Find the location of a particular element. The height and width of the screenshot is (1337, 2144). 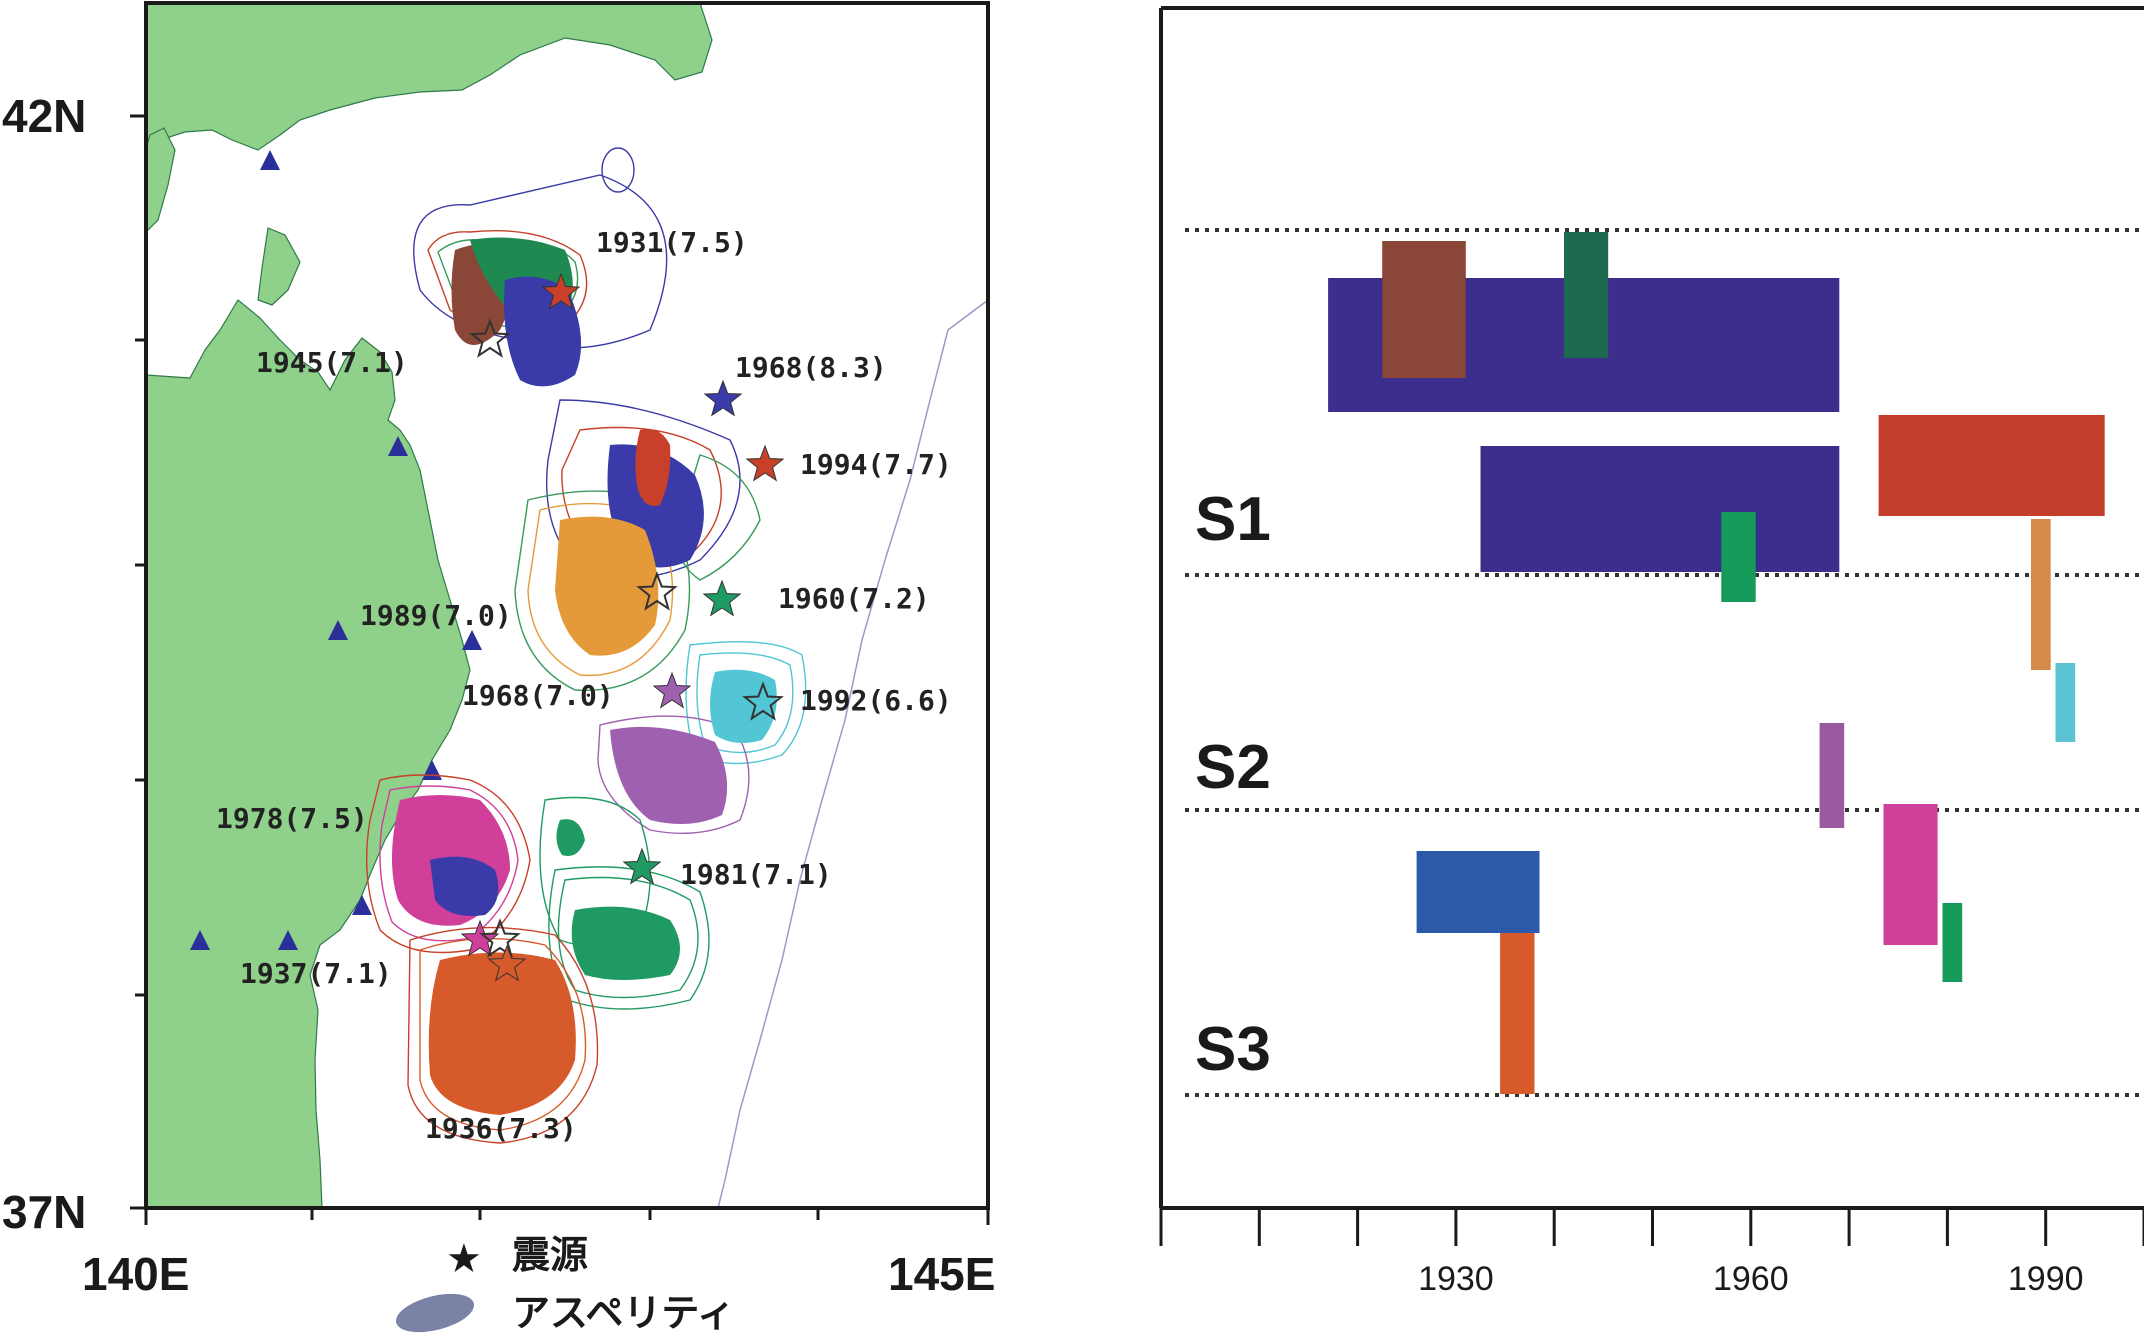

event-label: 1936(7.3) is located at coordinates (501, 1128).